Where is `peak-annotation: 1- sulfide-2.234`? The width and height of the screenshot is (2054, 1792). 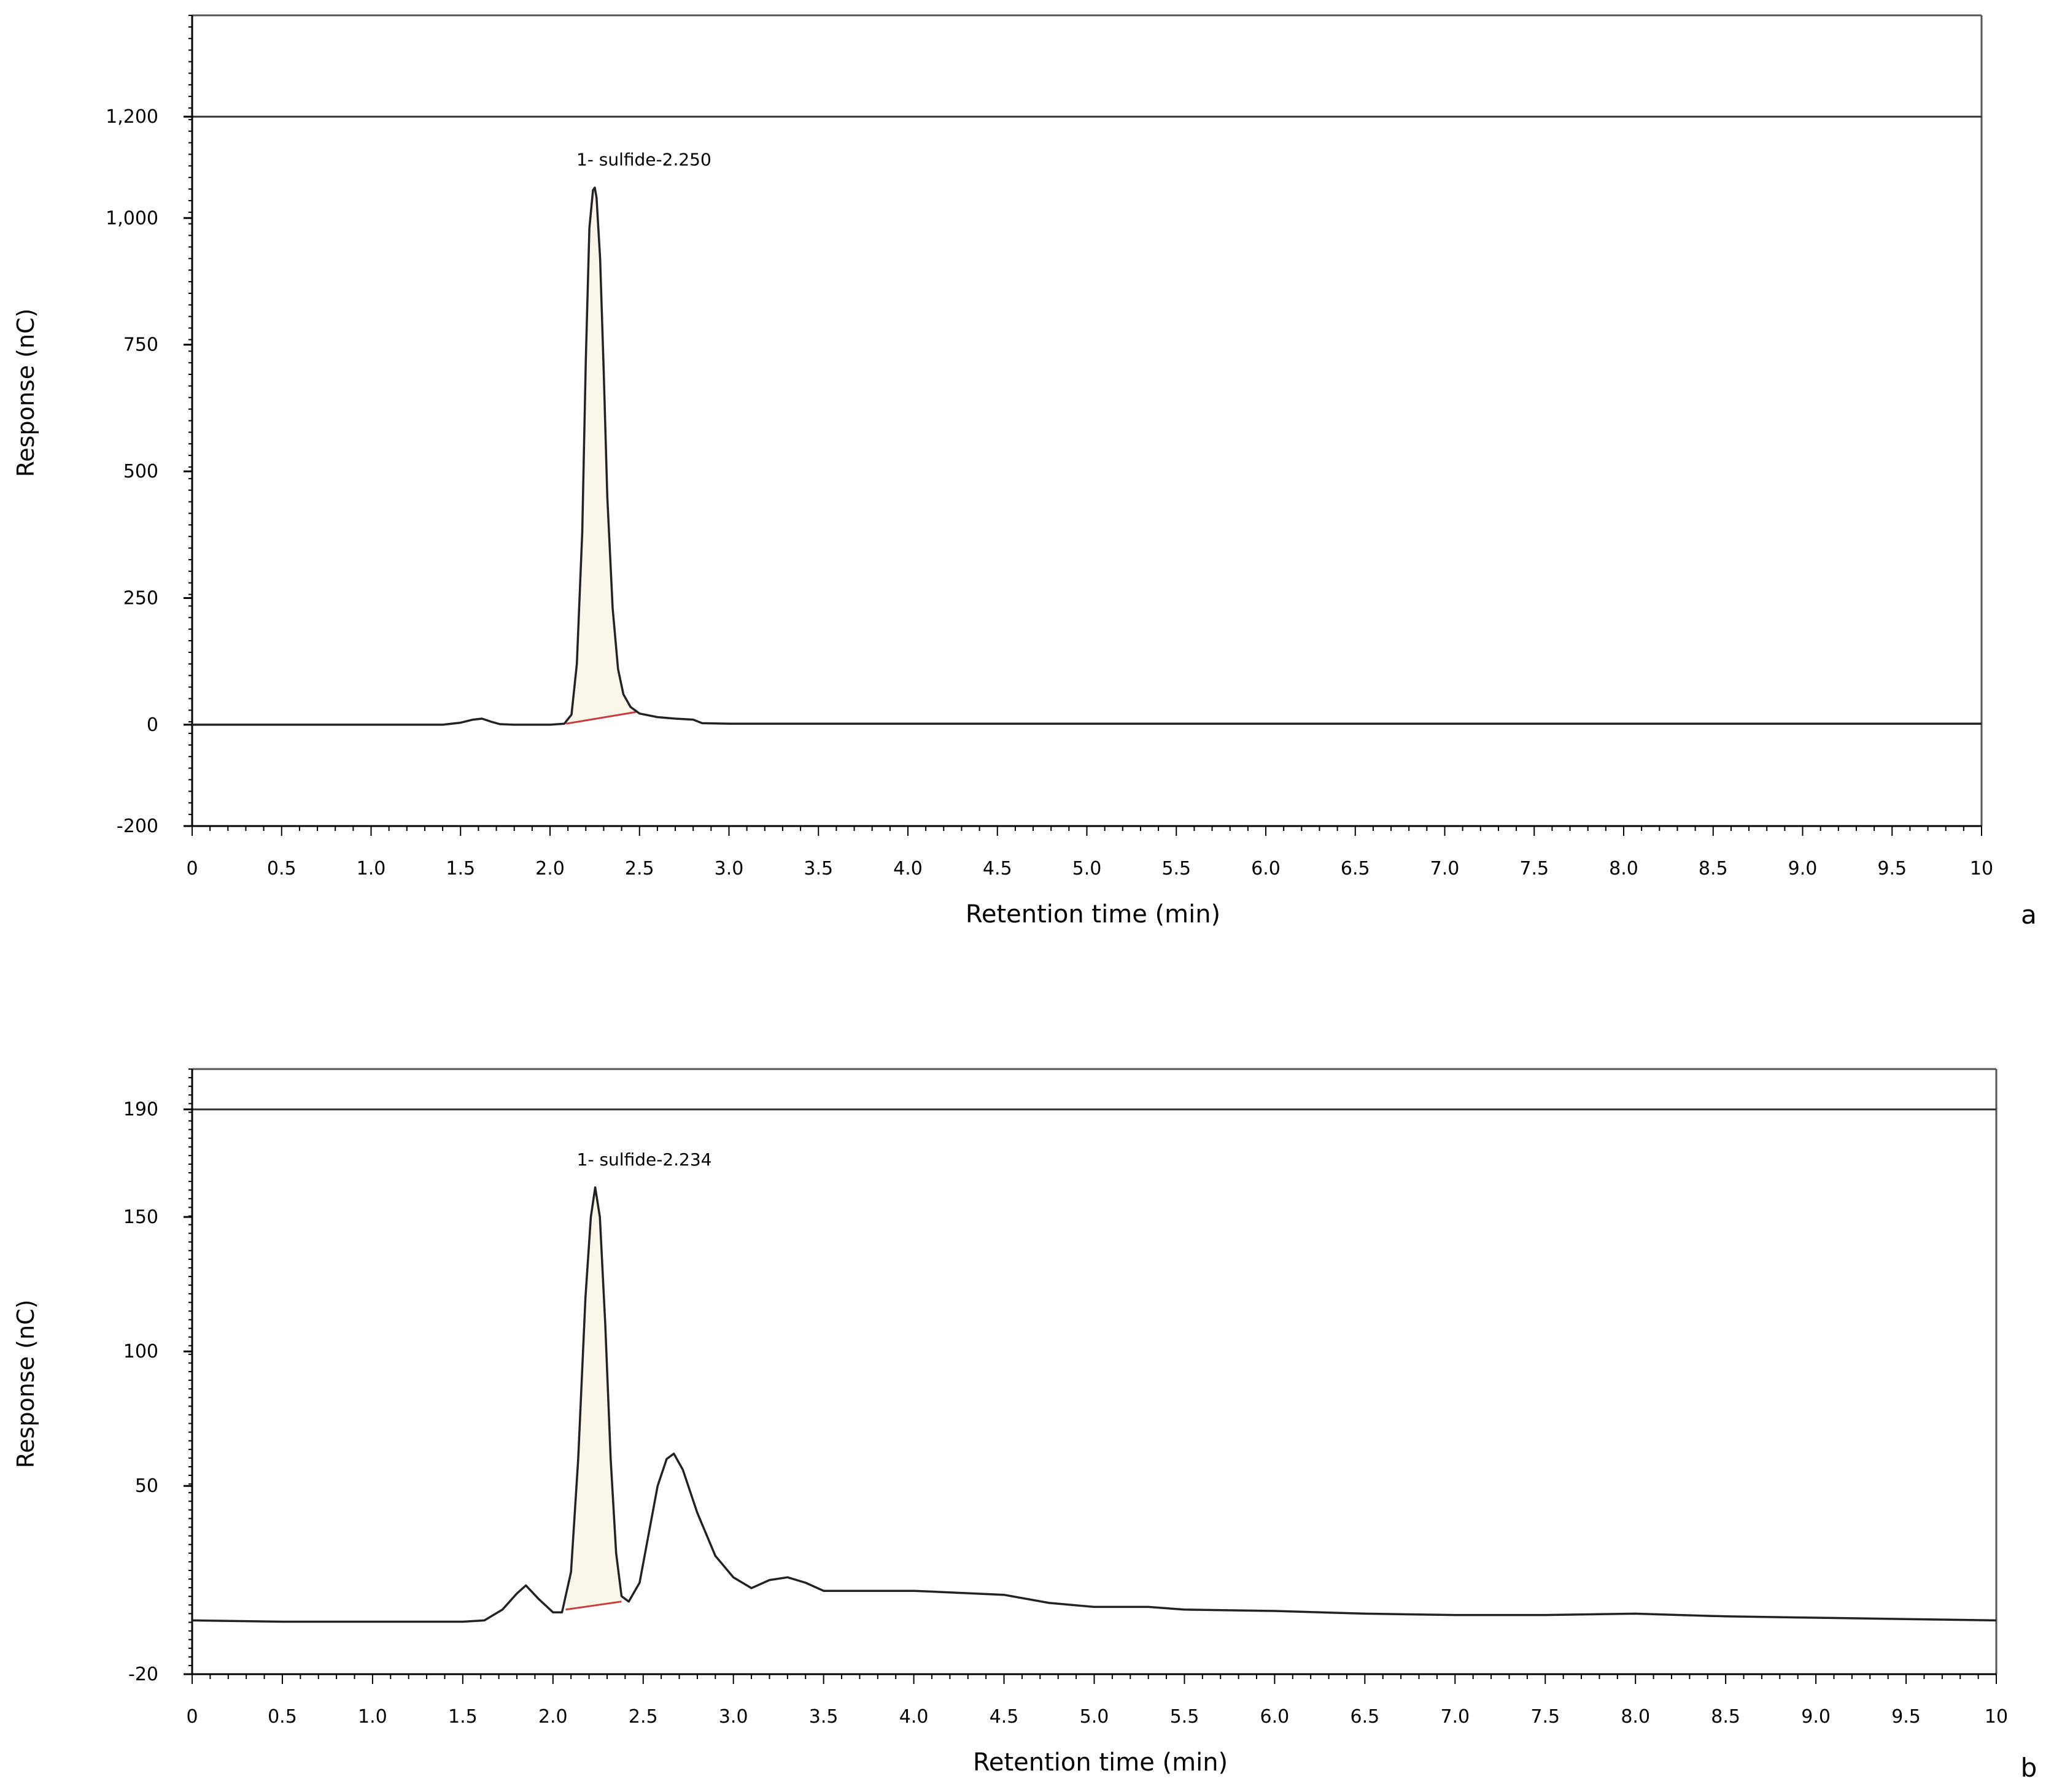 peak-annotation: 1- sulfide-2.234 is located at coordinates (644, 1160).